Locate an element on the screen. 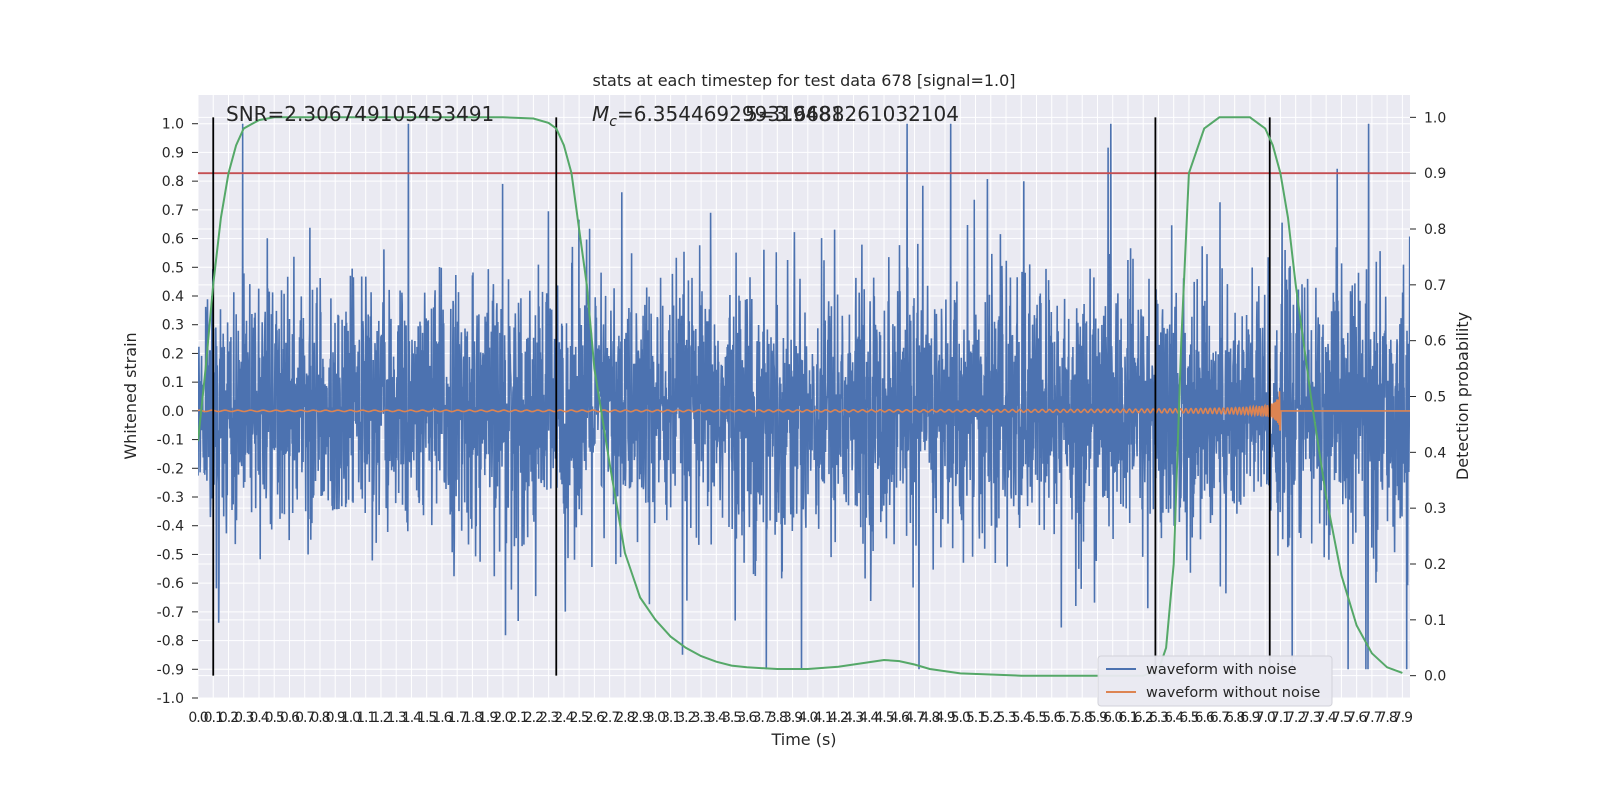  y2-tick-label: 0.8 is located at coordinates (1435, 230).